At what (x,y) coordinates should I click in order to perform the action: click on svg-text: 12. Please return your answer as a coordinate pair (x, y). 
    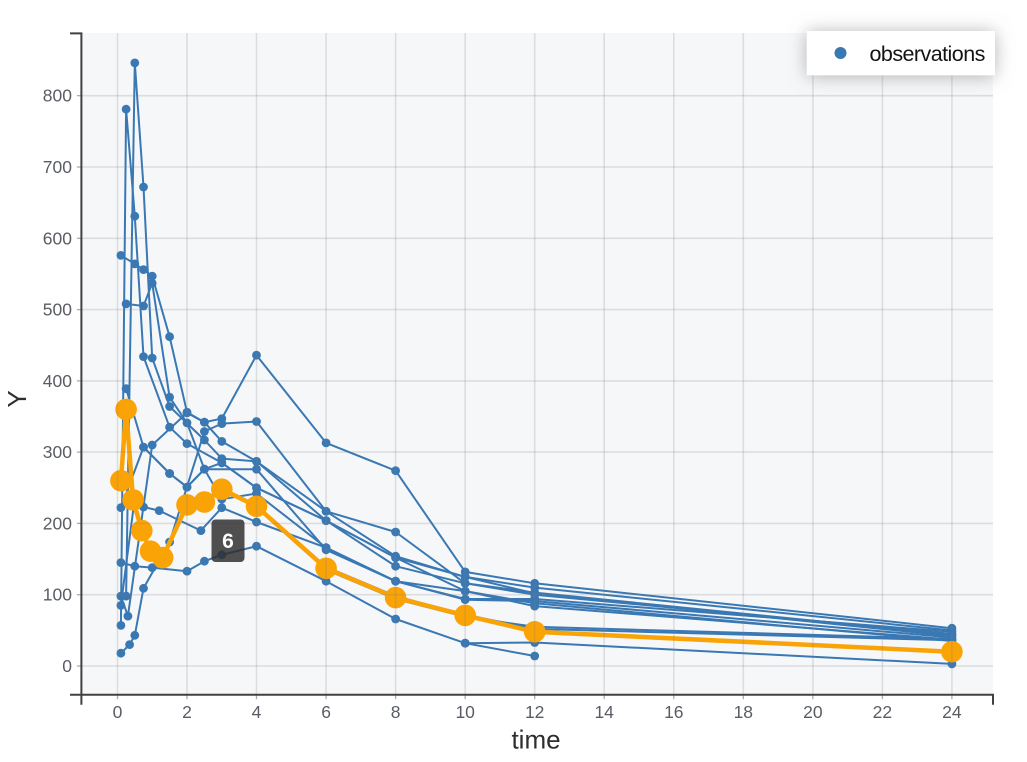
    Looking at the image, I should click on (534, 712).